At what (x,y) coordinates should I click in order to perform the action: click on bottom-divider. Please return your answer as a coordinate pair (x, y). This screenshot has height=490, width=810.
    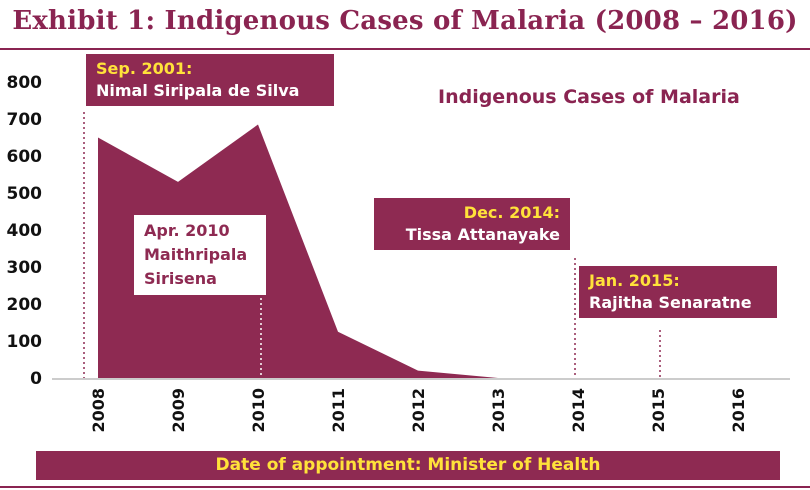
    Looking at the image, I should click on (405, 487).